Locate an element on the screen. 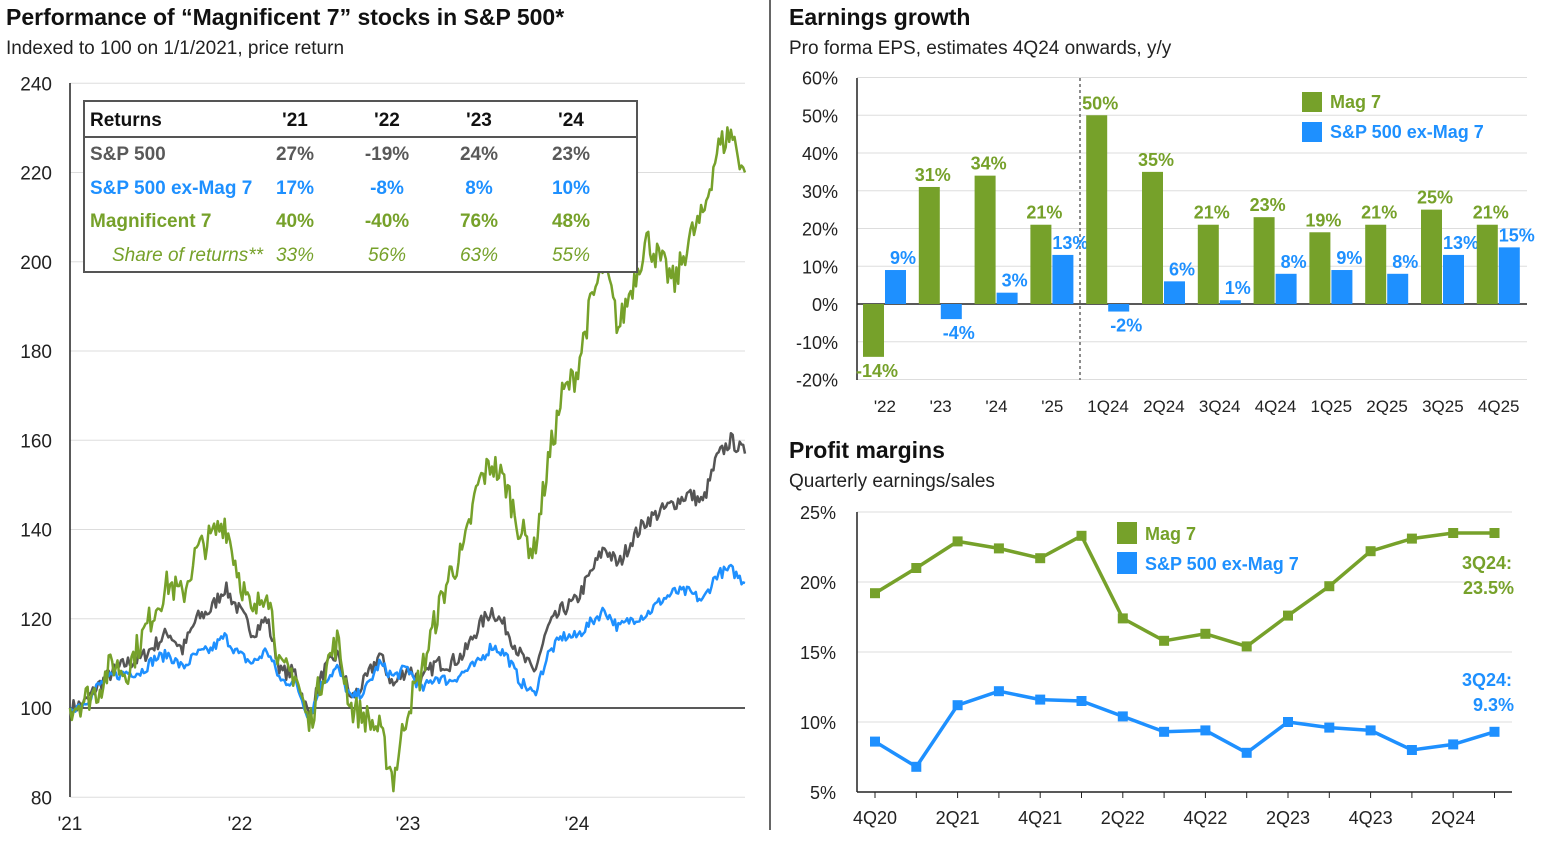 The width and height of the screenshot is (1542, 844). legend-swatch is located at coordinates (1312, 102).